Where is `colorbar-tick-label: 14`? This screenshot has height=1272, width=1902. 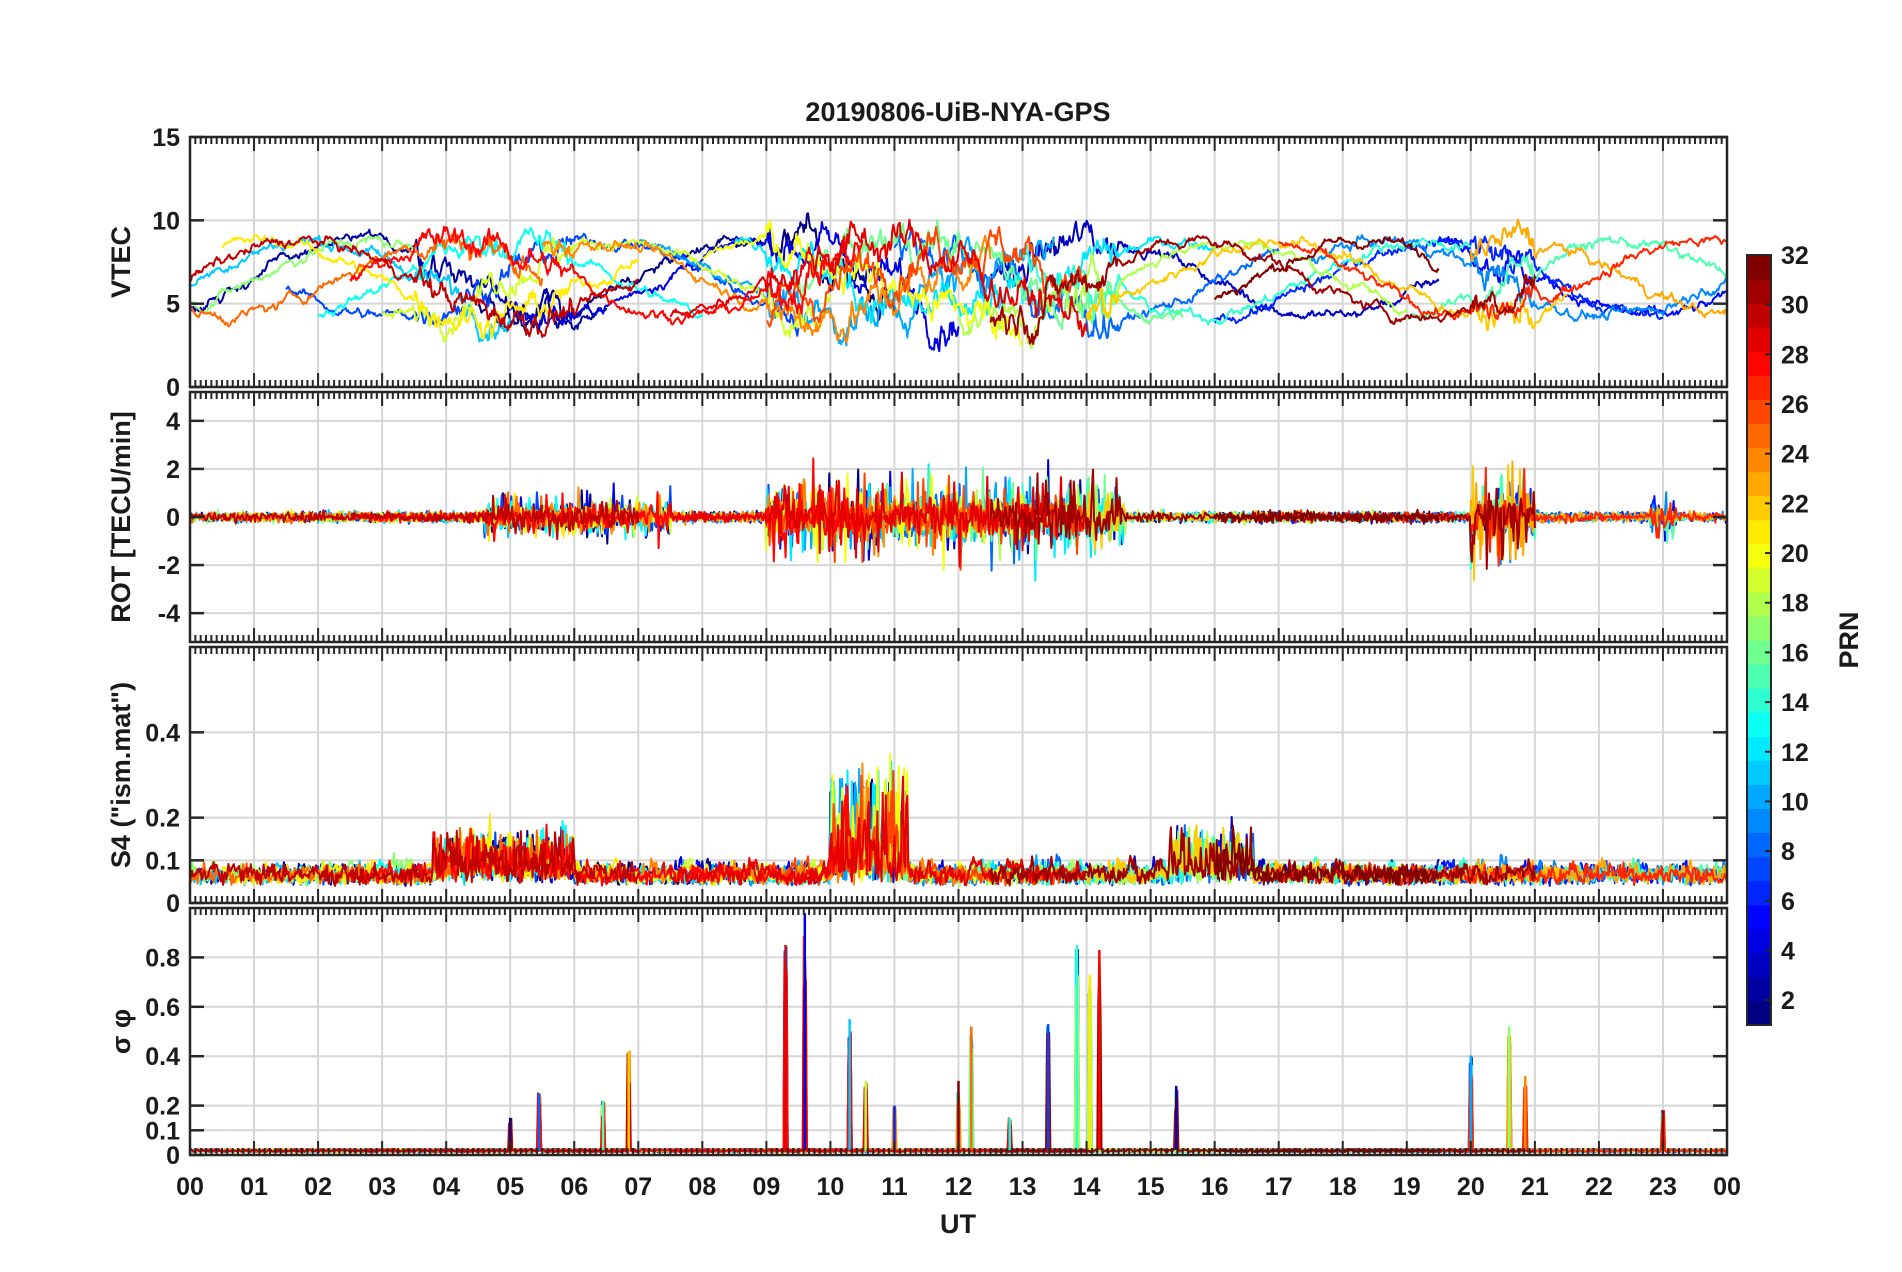 colorbar-tick-label: 14 is located at coordinates (1795, 703).